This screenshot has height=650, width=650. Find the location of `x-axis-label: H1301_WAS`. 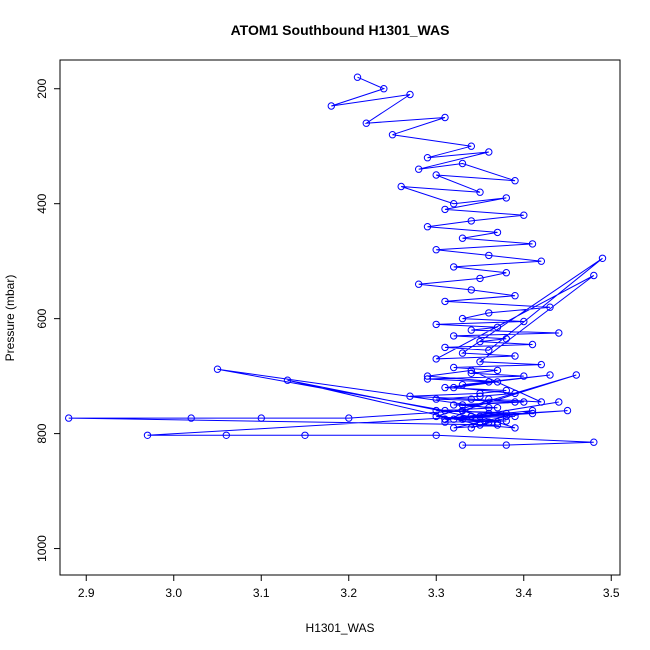

x-axis-label: H1301_WAS is located at coordinates (340, 628).